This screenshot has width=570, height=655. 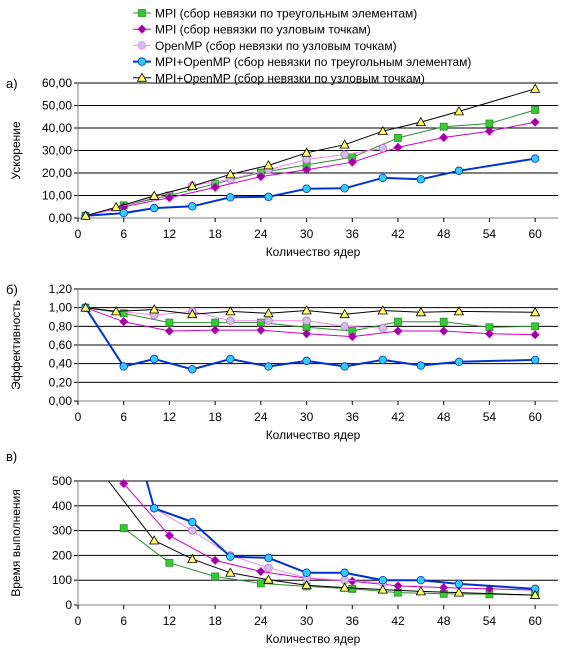 What do you see at coordinates (57, 83) in the screenshot?
I see `y-tick-label: 60,00` at bounding box center [57, 83].